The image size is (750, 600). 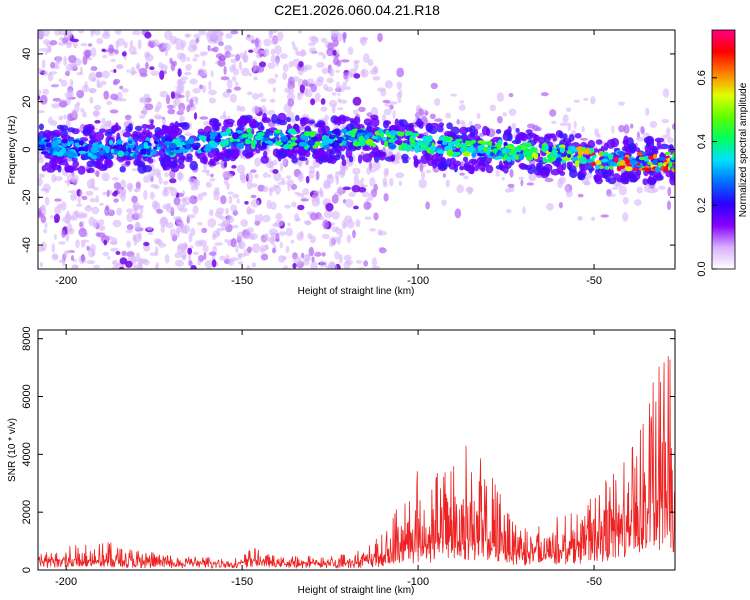 I want to click on spectrogram-y-tick-label: -20, so click(x=27, y=197).